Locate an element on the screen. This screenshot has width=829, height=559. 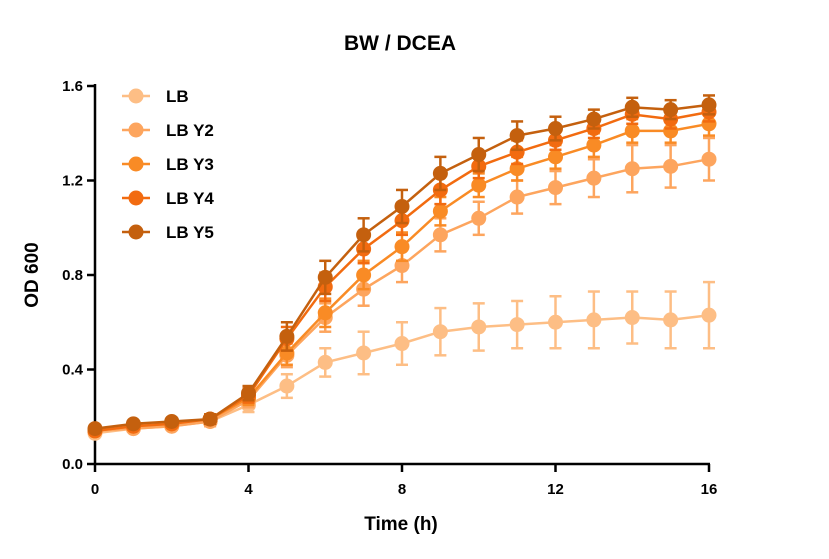
legend-label: LB Y4 is located at coordinates (190, 198).